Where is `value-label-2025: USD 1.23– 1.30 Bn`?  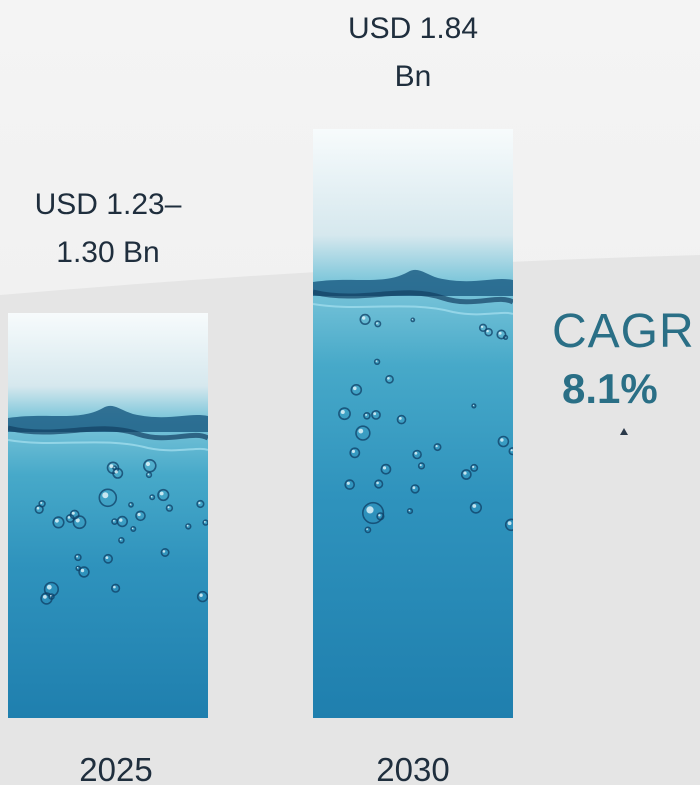 value-label-2025: USD 1.23– 1.30 Bn is located at coordinates (108, 229).